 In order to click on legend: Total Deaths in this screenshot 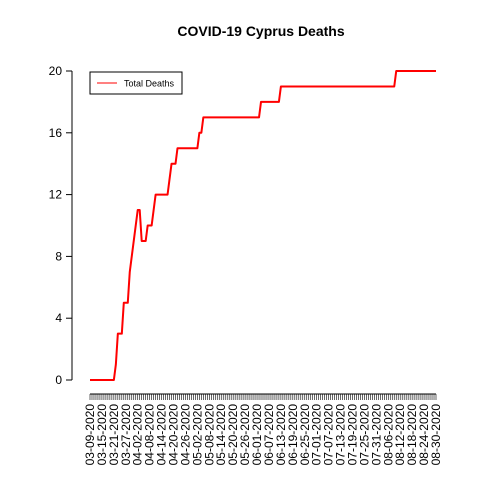, I will do `click(136, 83)`.